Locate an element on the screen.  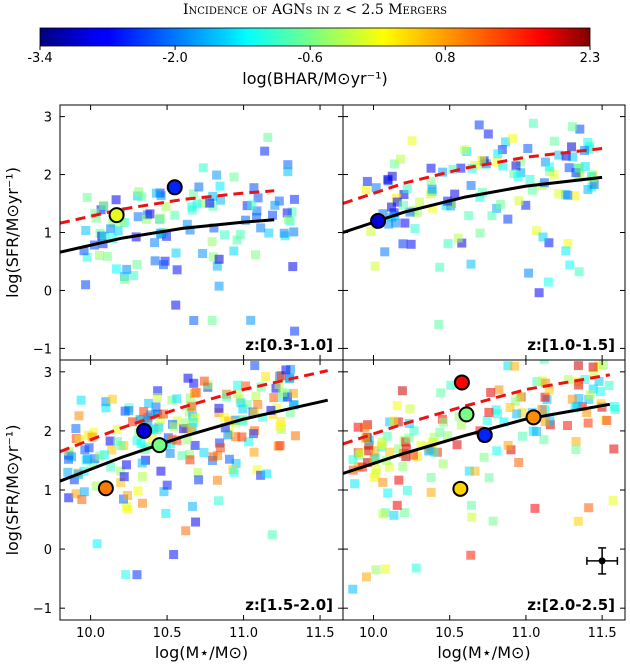
y-axis-label: log(SFR/M⊙yr⁻¹) is located at coordinates (12, 232).